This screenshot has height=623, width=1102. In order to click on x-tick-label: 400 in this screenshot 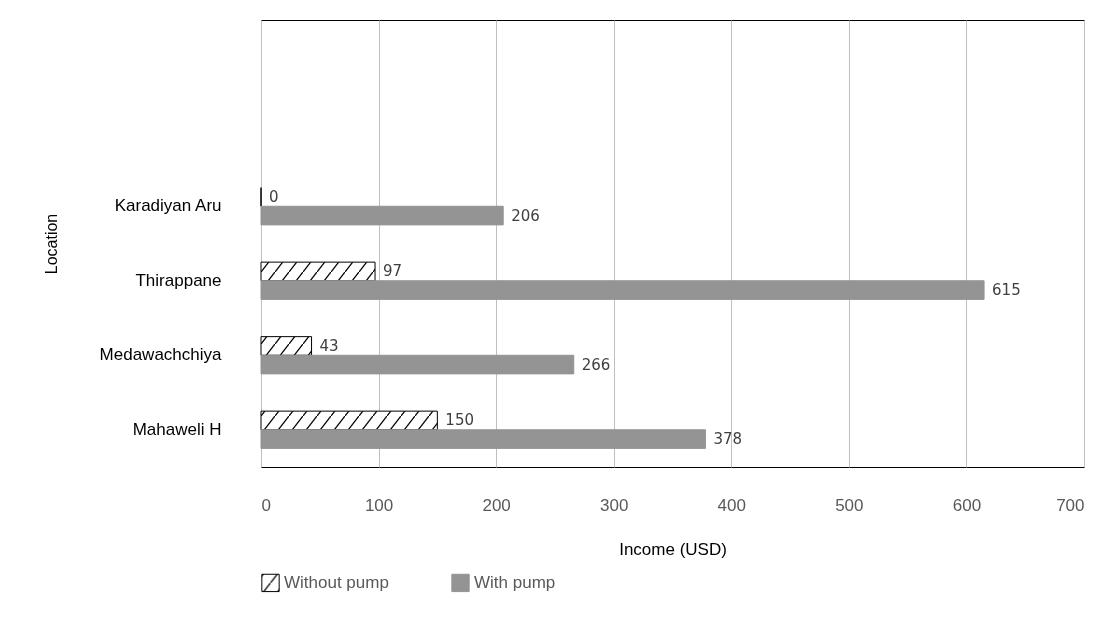, I will do `click(731, 505)`.